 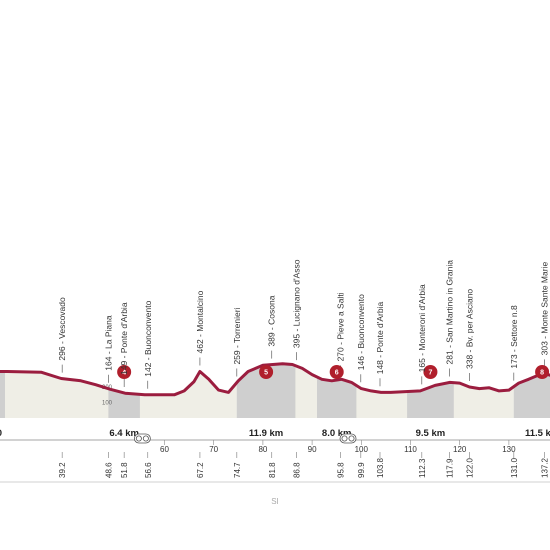 What do you see at coordinates (124, 433) in the screenshot?
I see `sector-length-label: 6.4 km` at bounding box center [124, 433].